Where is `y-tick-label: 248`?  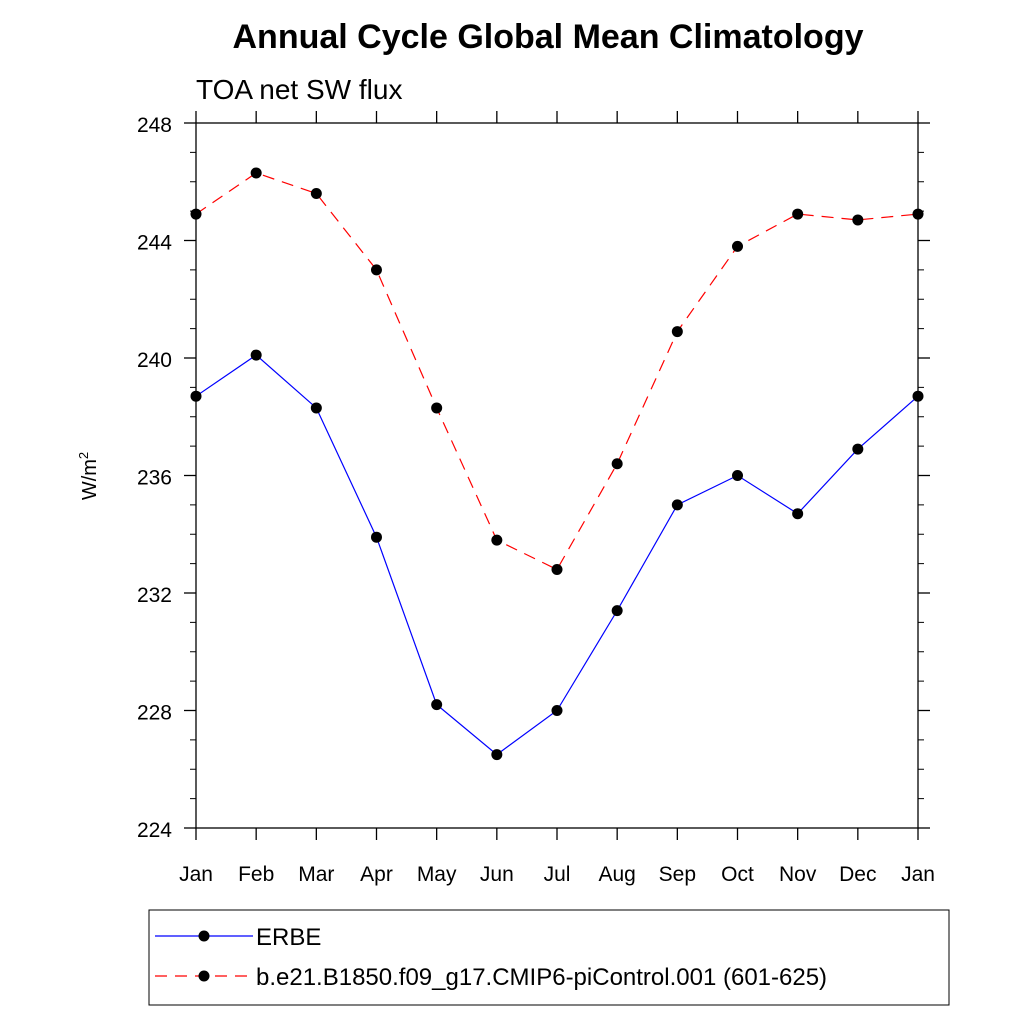
y-tick-label: 248 is located at coordinates (154, 125).